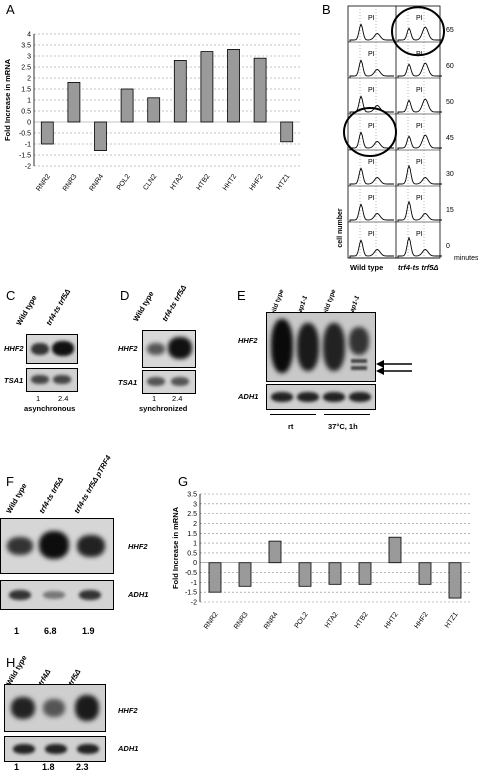  I want to click on y-tick-label: 4, so click(29, 35).